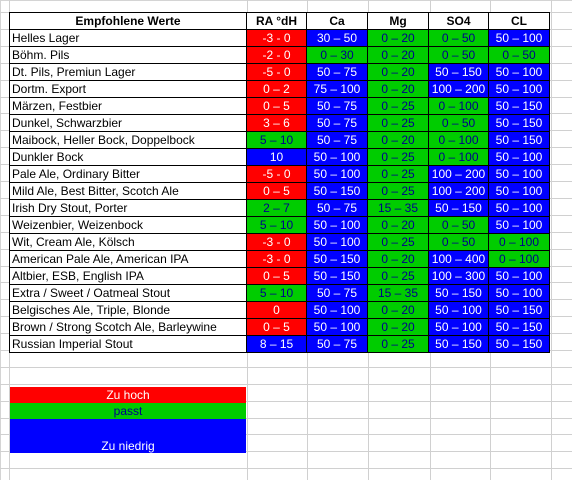  Describe the element at coordinates (128, 157) in the screenshot. I see `beer-style-cell: Dunkler Bock` at that location.